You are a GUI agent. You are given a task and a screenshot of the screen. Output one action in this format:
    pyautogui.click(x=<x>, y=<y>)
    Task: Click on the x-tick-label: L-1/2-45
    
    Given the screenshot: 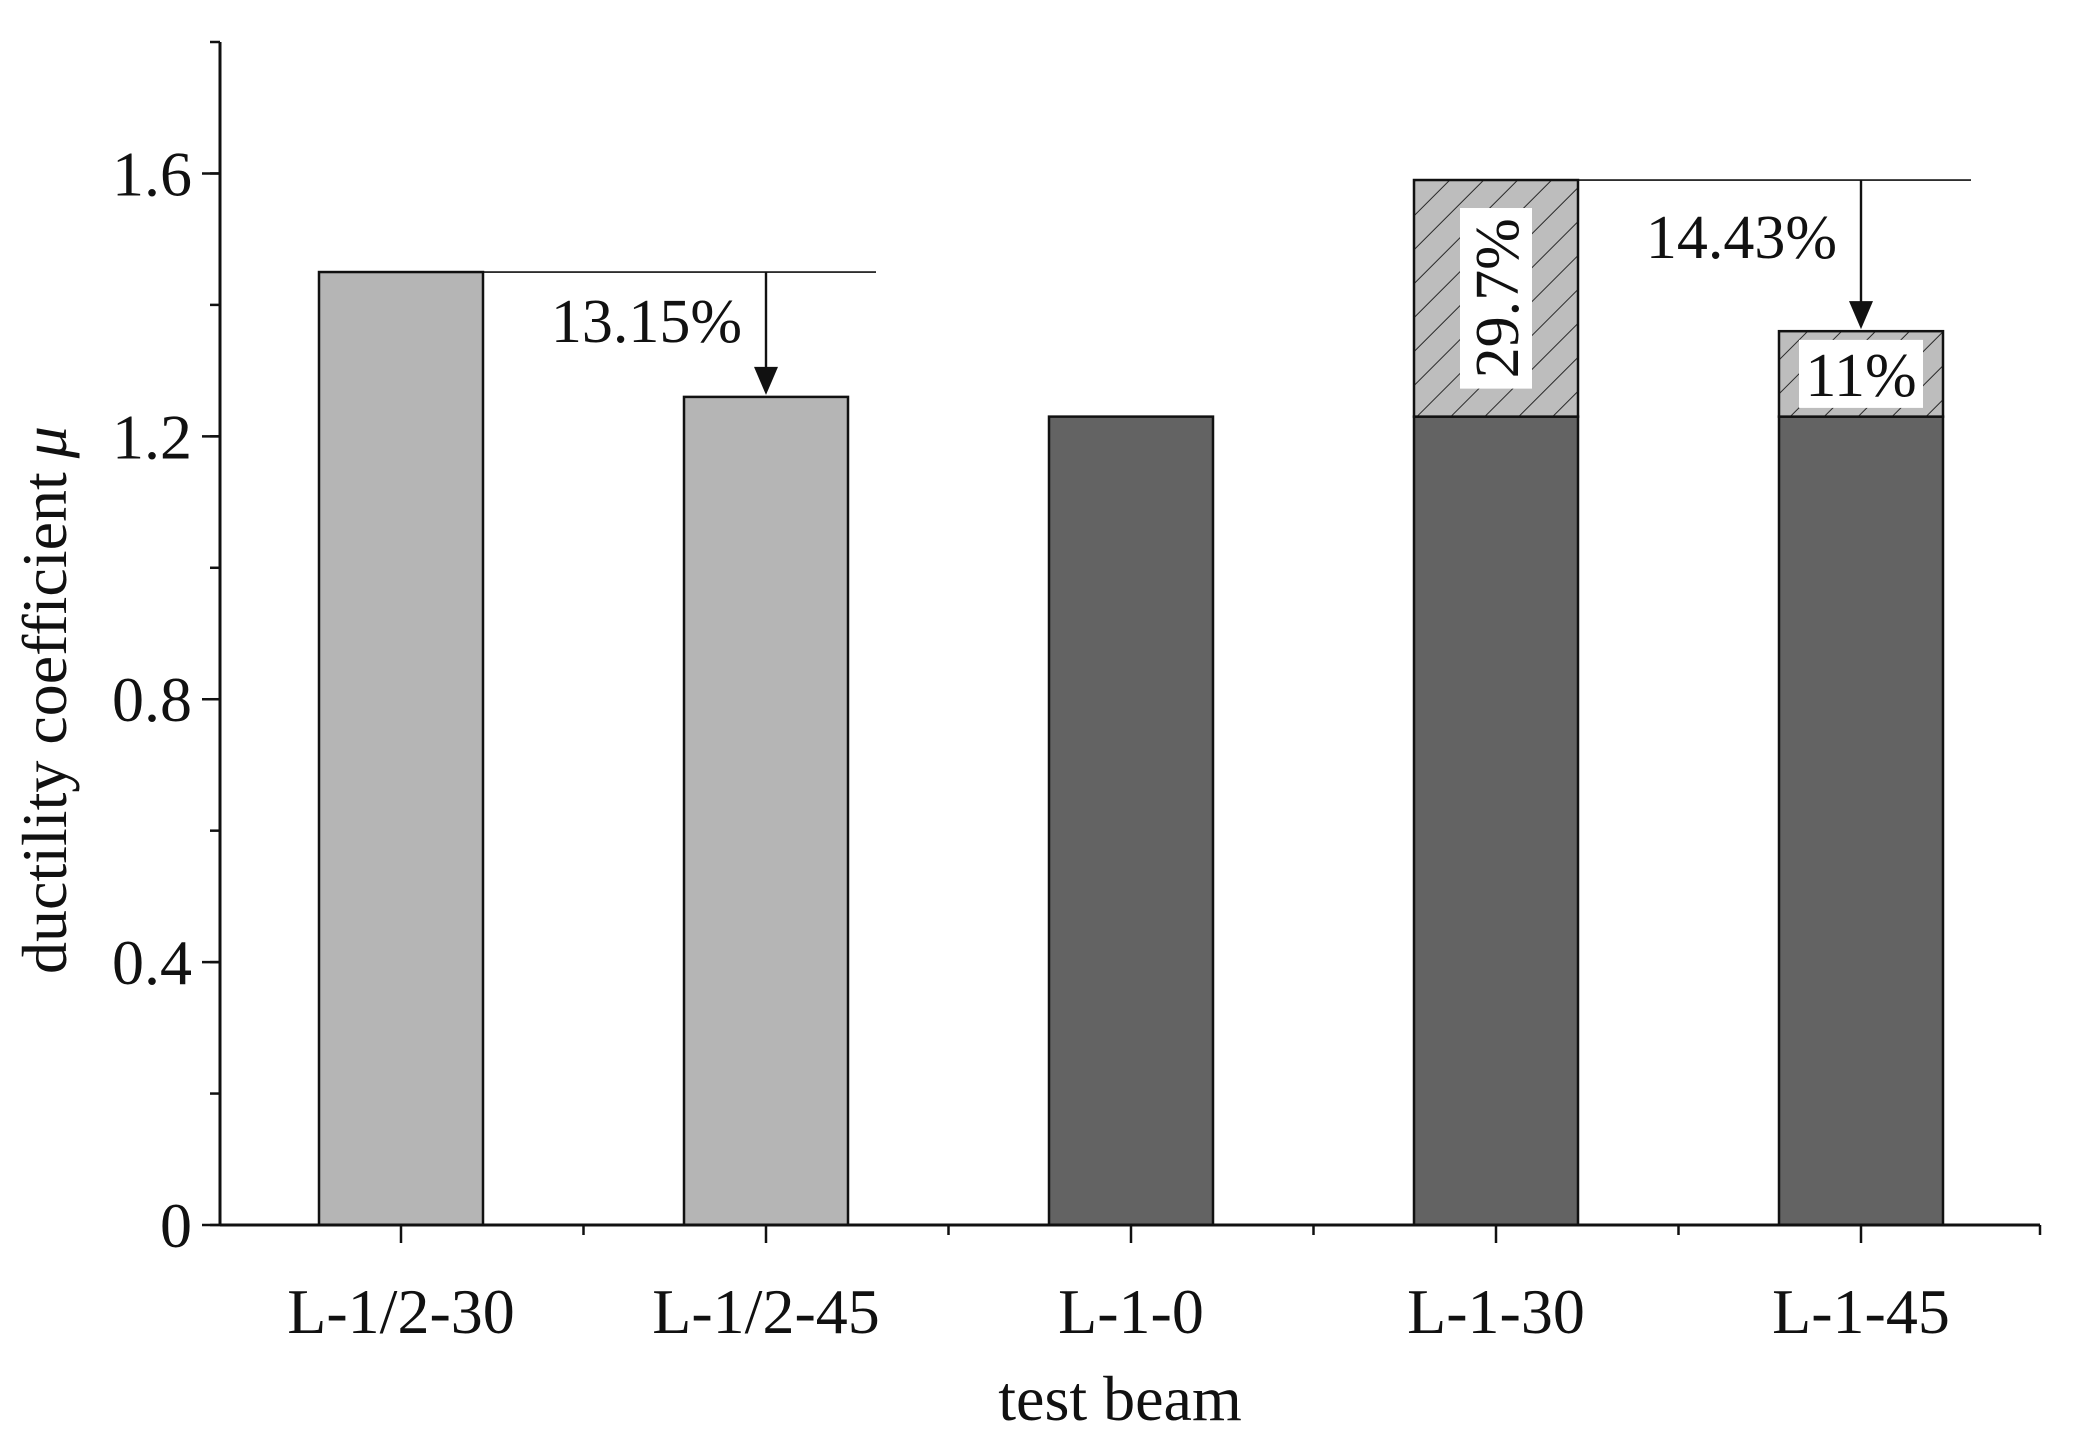 What is the action you would take?
    pyautogui.click(x=766, y=1311)
    